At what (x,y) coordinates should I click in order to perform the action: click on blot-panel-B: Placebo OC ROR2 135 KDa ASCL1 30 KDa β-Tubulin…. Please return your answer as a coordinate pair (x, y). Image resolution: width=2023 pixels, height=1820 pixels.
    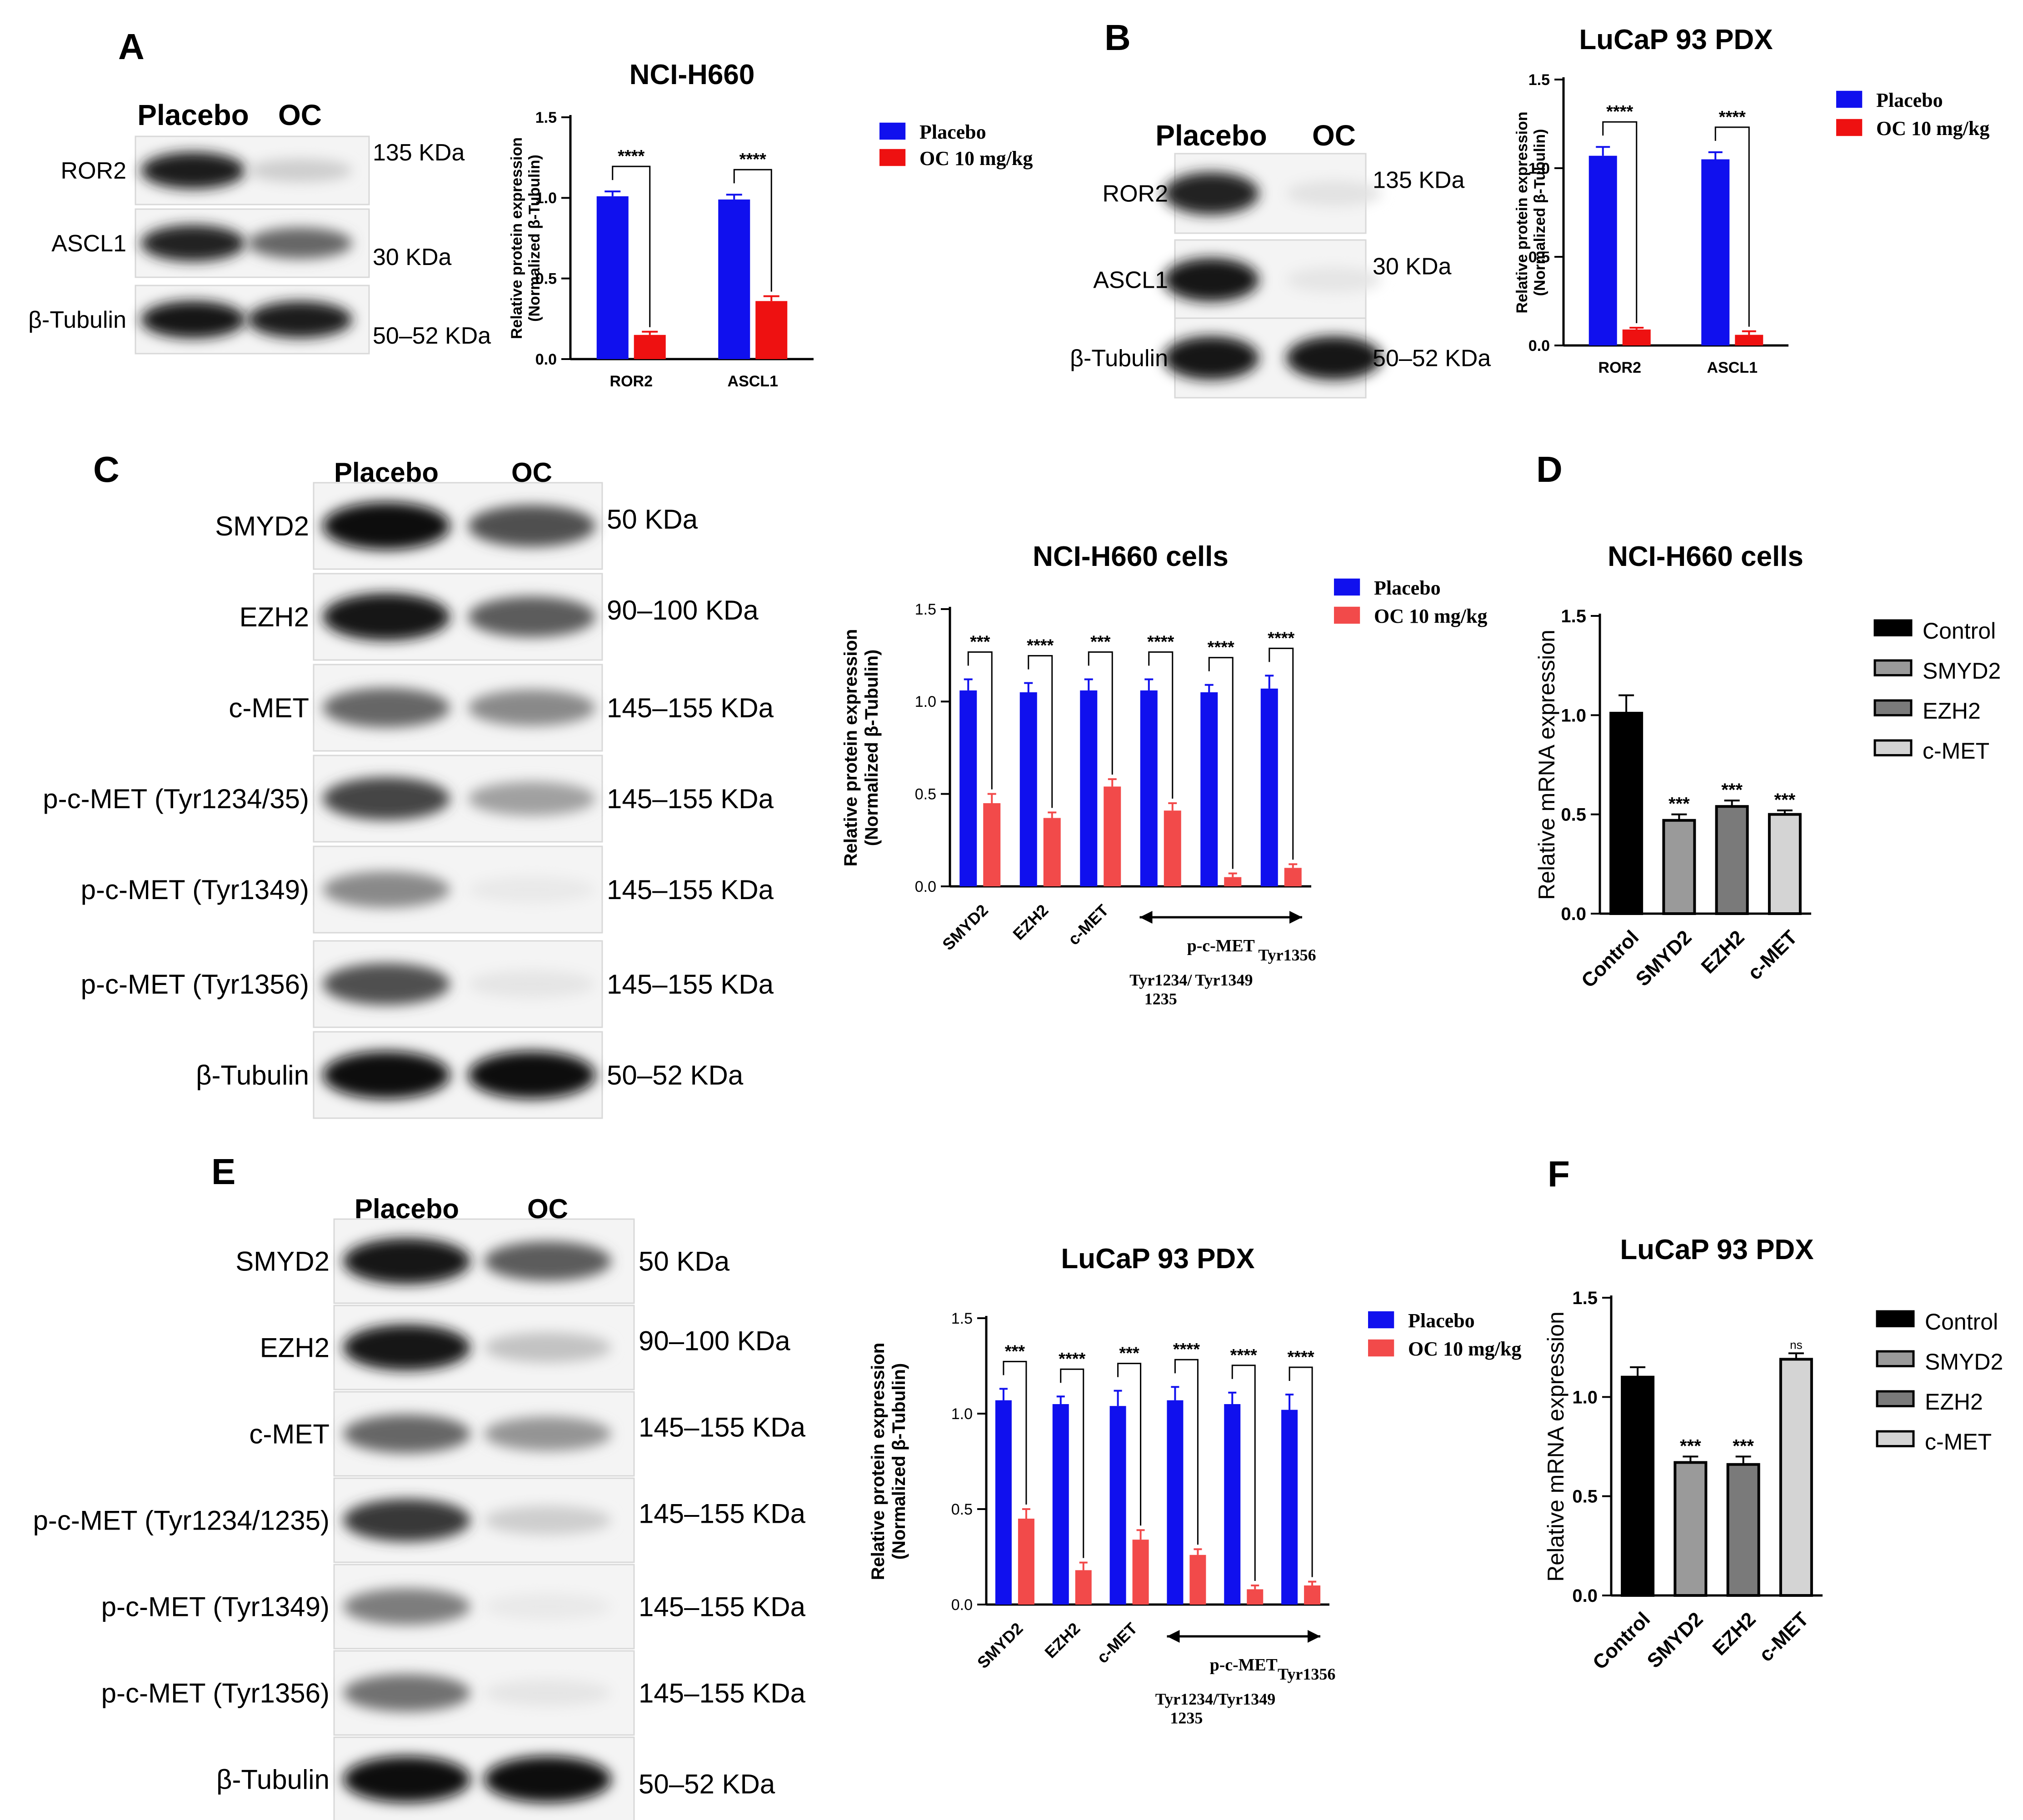
    Looking at the image, I should click on (1280, 259).